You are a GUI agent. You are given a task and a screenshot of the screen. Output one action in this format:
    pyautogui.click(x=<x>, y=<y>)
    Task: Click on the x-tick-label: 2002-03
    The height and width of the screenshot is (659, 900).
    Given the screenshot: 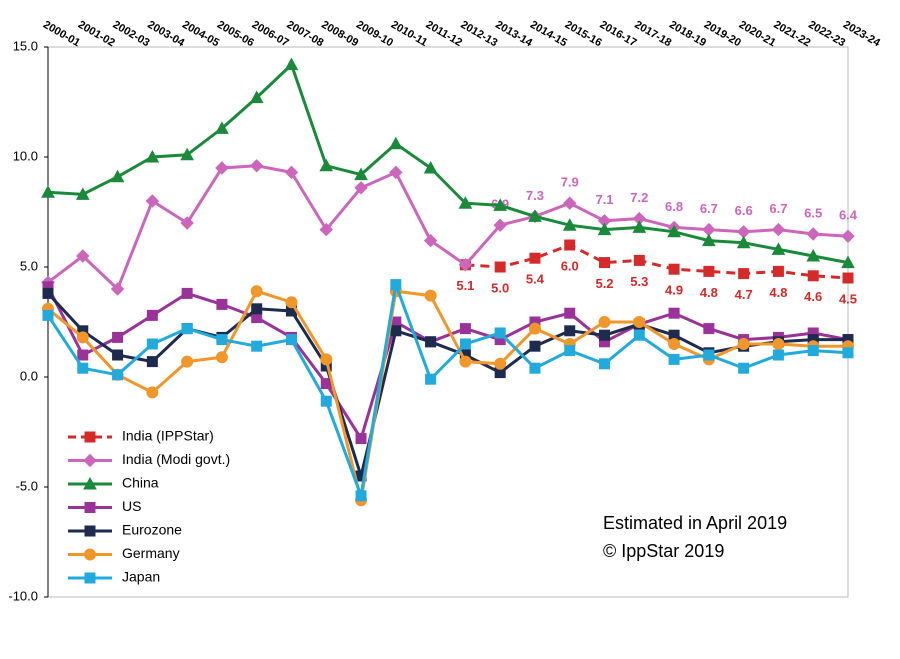 What is the action you would take?
    pyautogui.click(x=131, y=34)
    